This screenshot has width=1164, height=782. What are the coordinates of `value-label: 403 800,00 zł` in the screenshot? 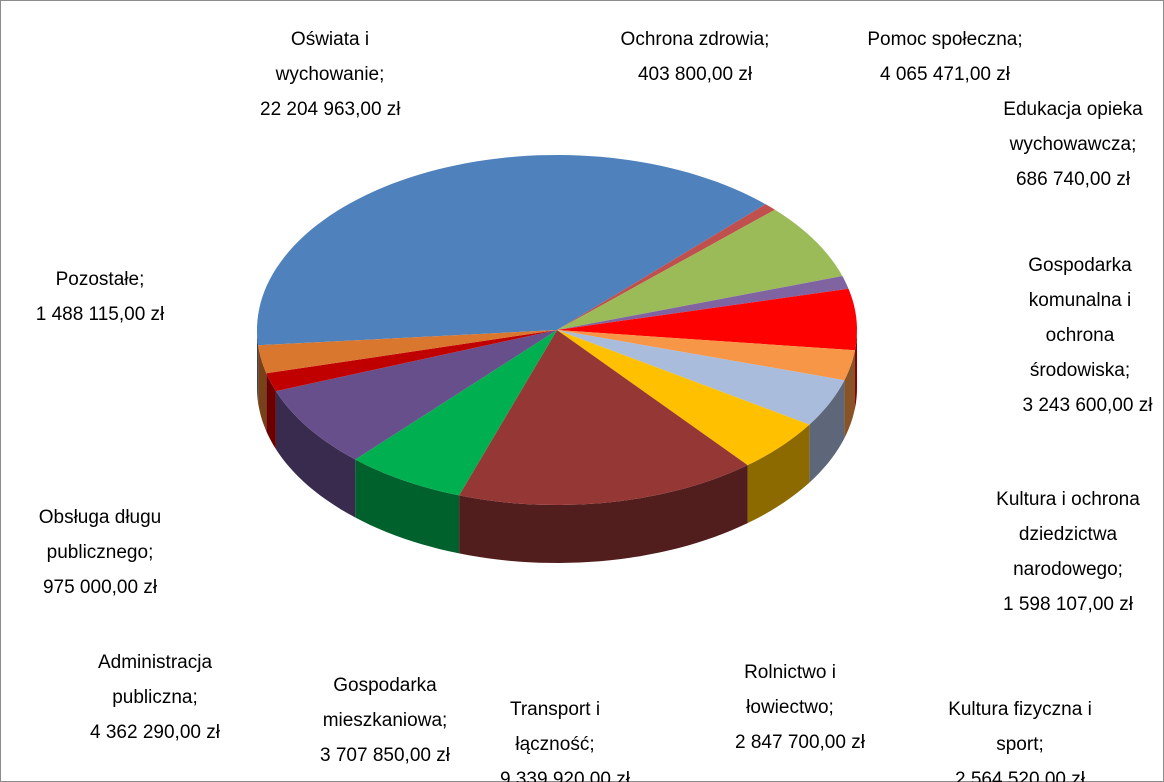 It's located at (695, 74).